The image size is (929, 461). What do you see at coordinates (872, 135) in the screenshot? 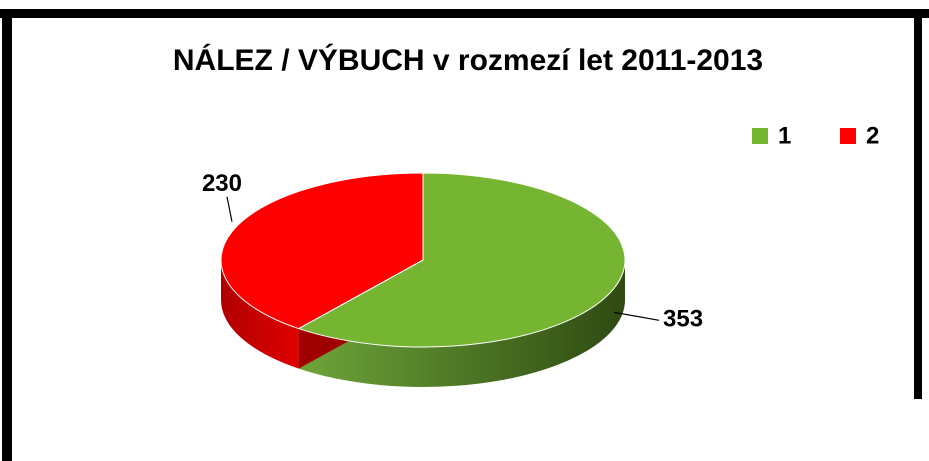
I see `legend-label: 2` at bounding box center [872, 135].